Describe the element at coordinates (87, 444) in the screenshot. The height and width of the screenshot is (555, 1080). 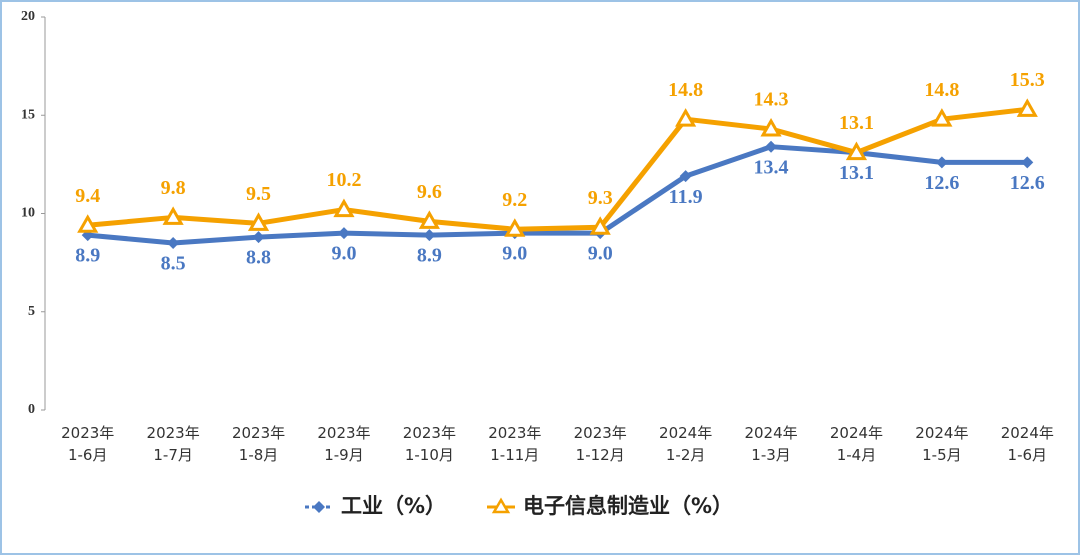
I see `x-tick-label: 2023年 1-6月` at that location.